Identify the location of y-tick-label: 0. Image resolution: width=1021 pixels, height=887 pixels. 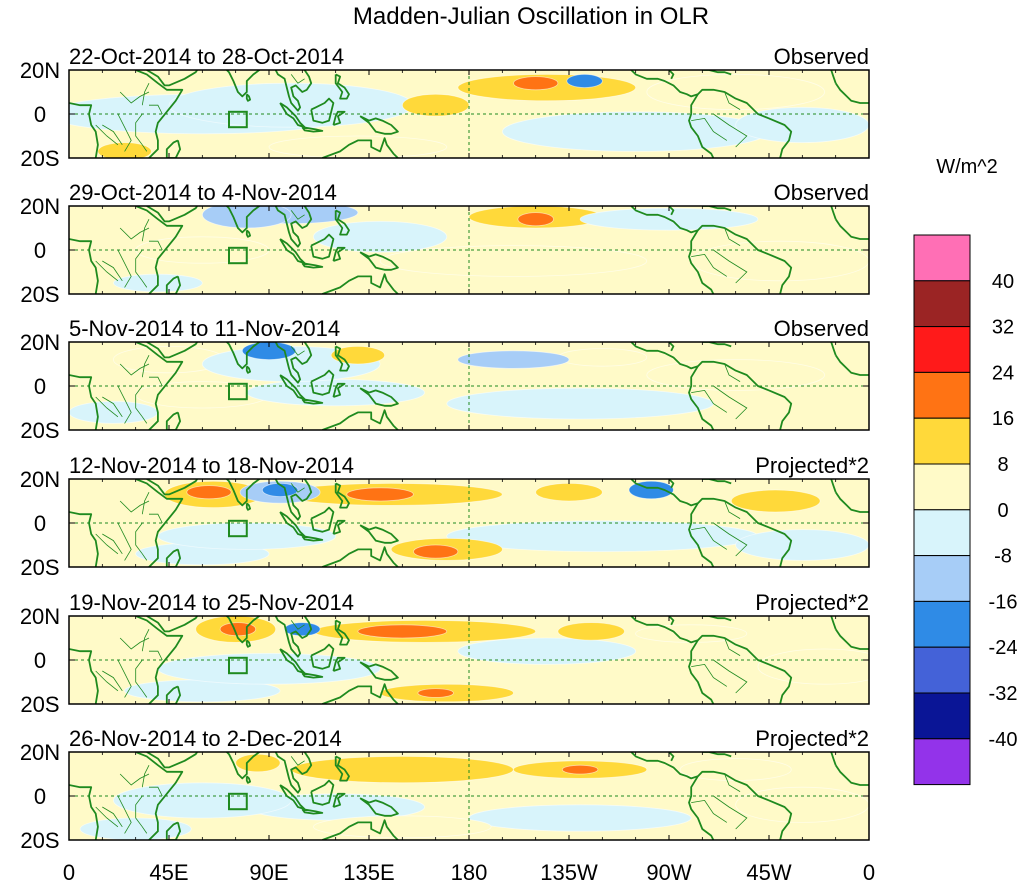
(40, 386).